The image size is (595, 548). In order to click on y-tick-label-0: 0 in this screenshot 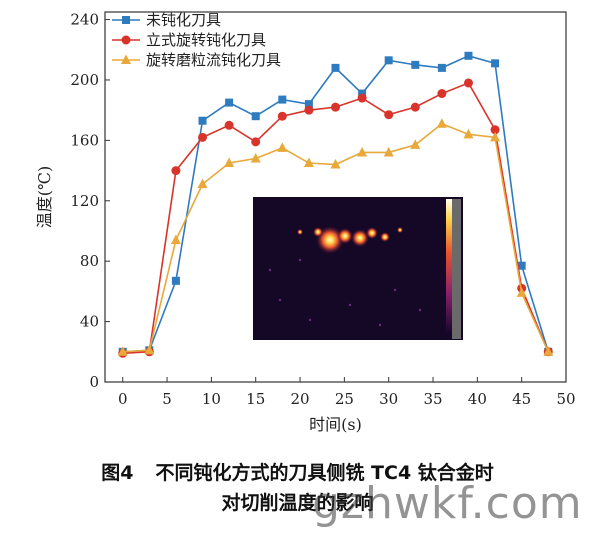, I will do `click(94, 382)`.